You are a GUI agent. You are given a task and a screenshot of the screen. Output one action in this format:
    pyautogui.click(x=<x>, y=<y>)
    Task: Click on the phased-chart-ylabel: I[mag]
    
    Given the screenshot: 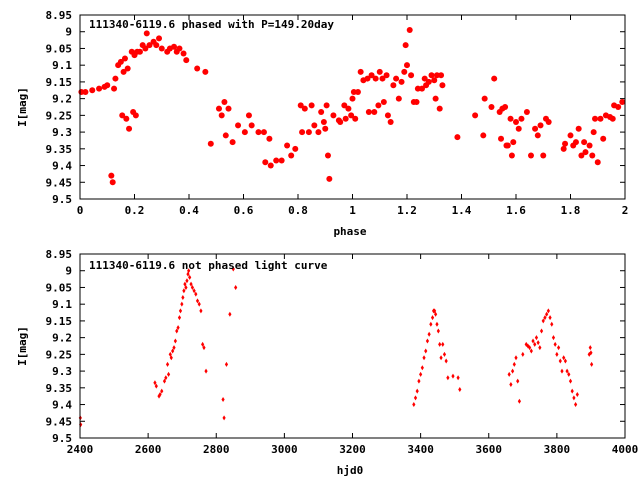 What is the action you would take?
    pyautogui.click(x=22, y=107)
    